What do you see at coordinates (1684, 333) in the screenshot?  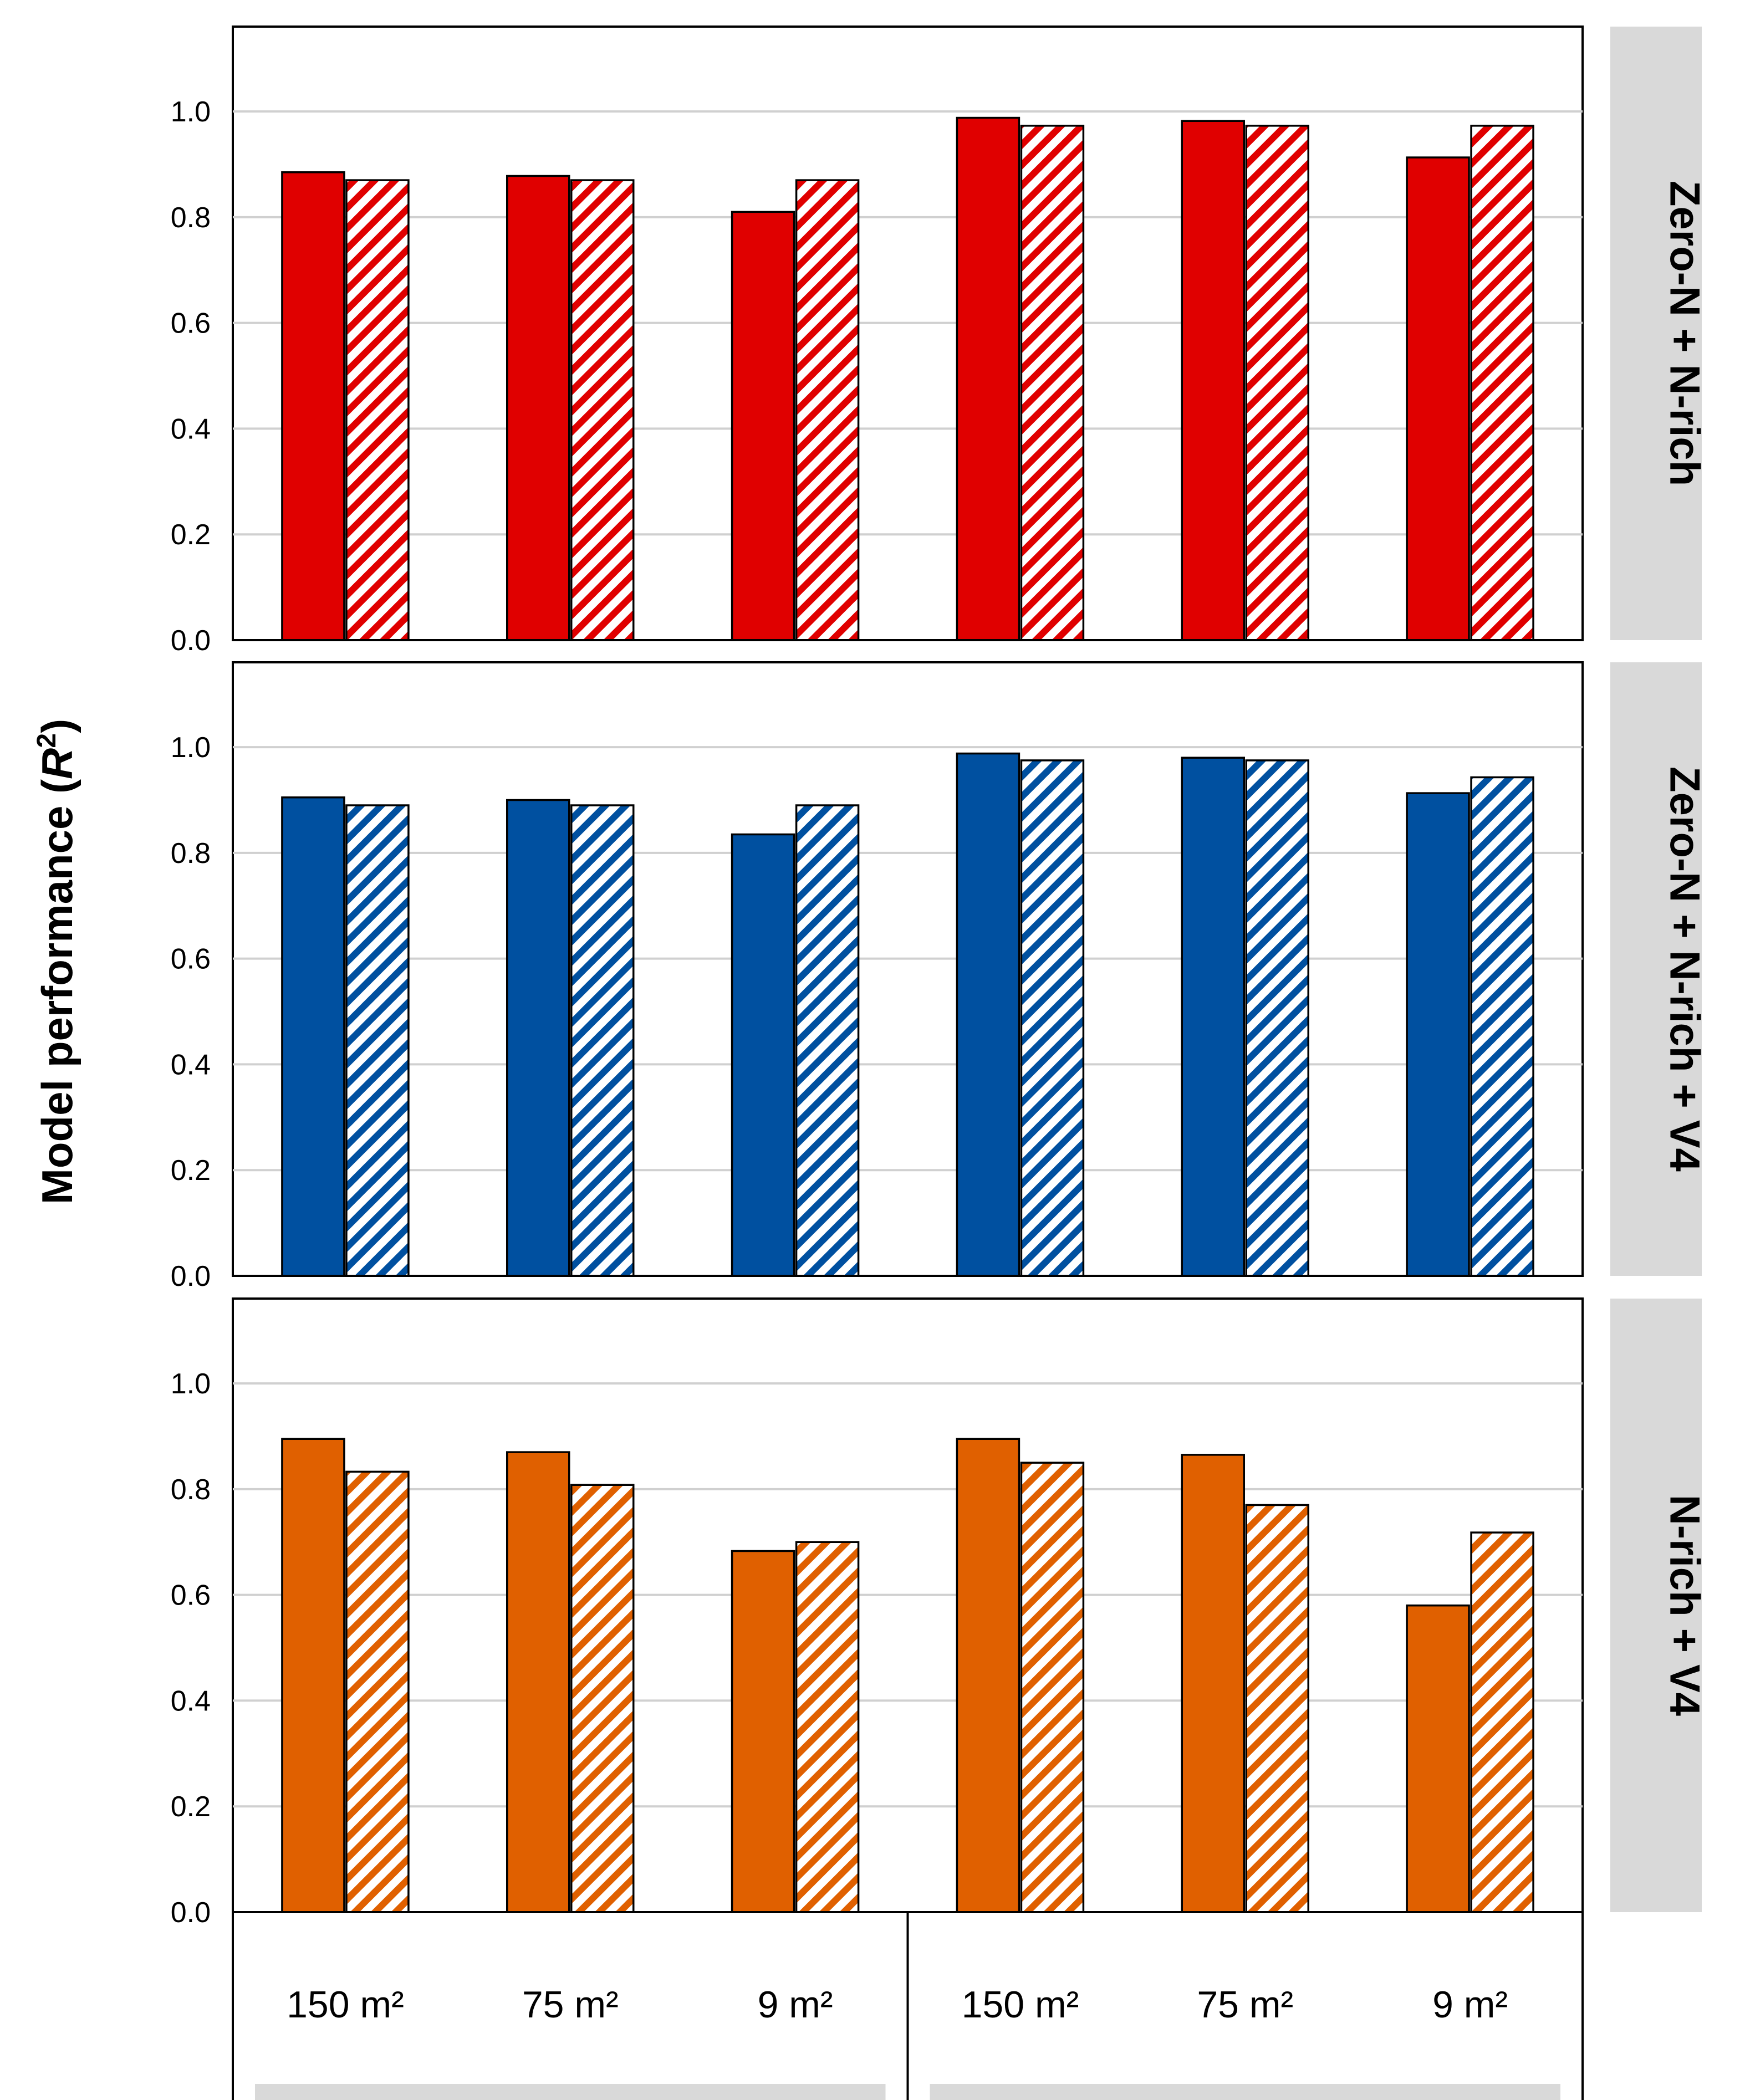 I see `strip-label: Zero-N + N-rich` at bounding box center [1684, 333].